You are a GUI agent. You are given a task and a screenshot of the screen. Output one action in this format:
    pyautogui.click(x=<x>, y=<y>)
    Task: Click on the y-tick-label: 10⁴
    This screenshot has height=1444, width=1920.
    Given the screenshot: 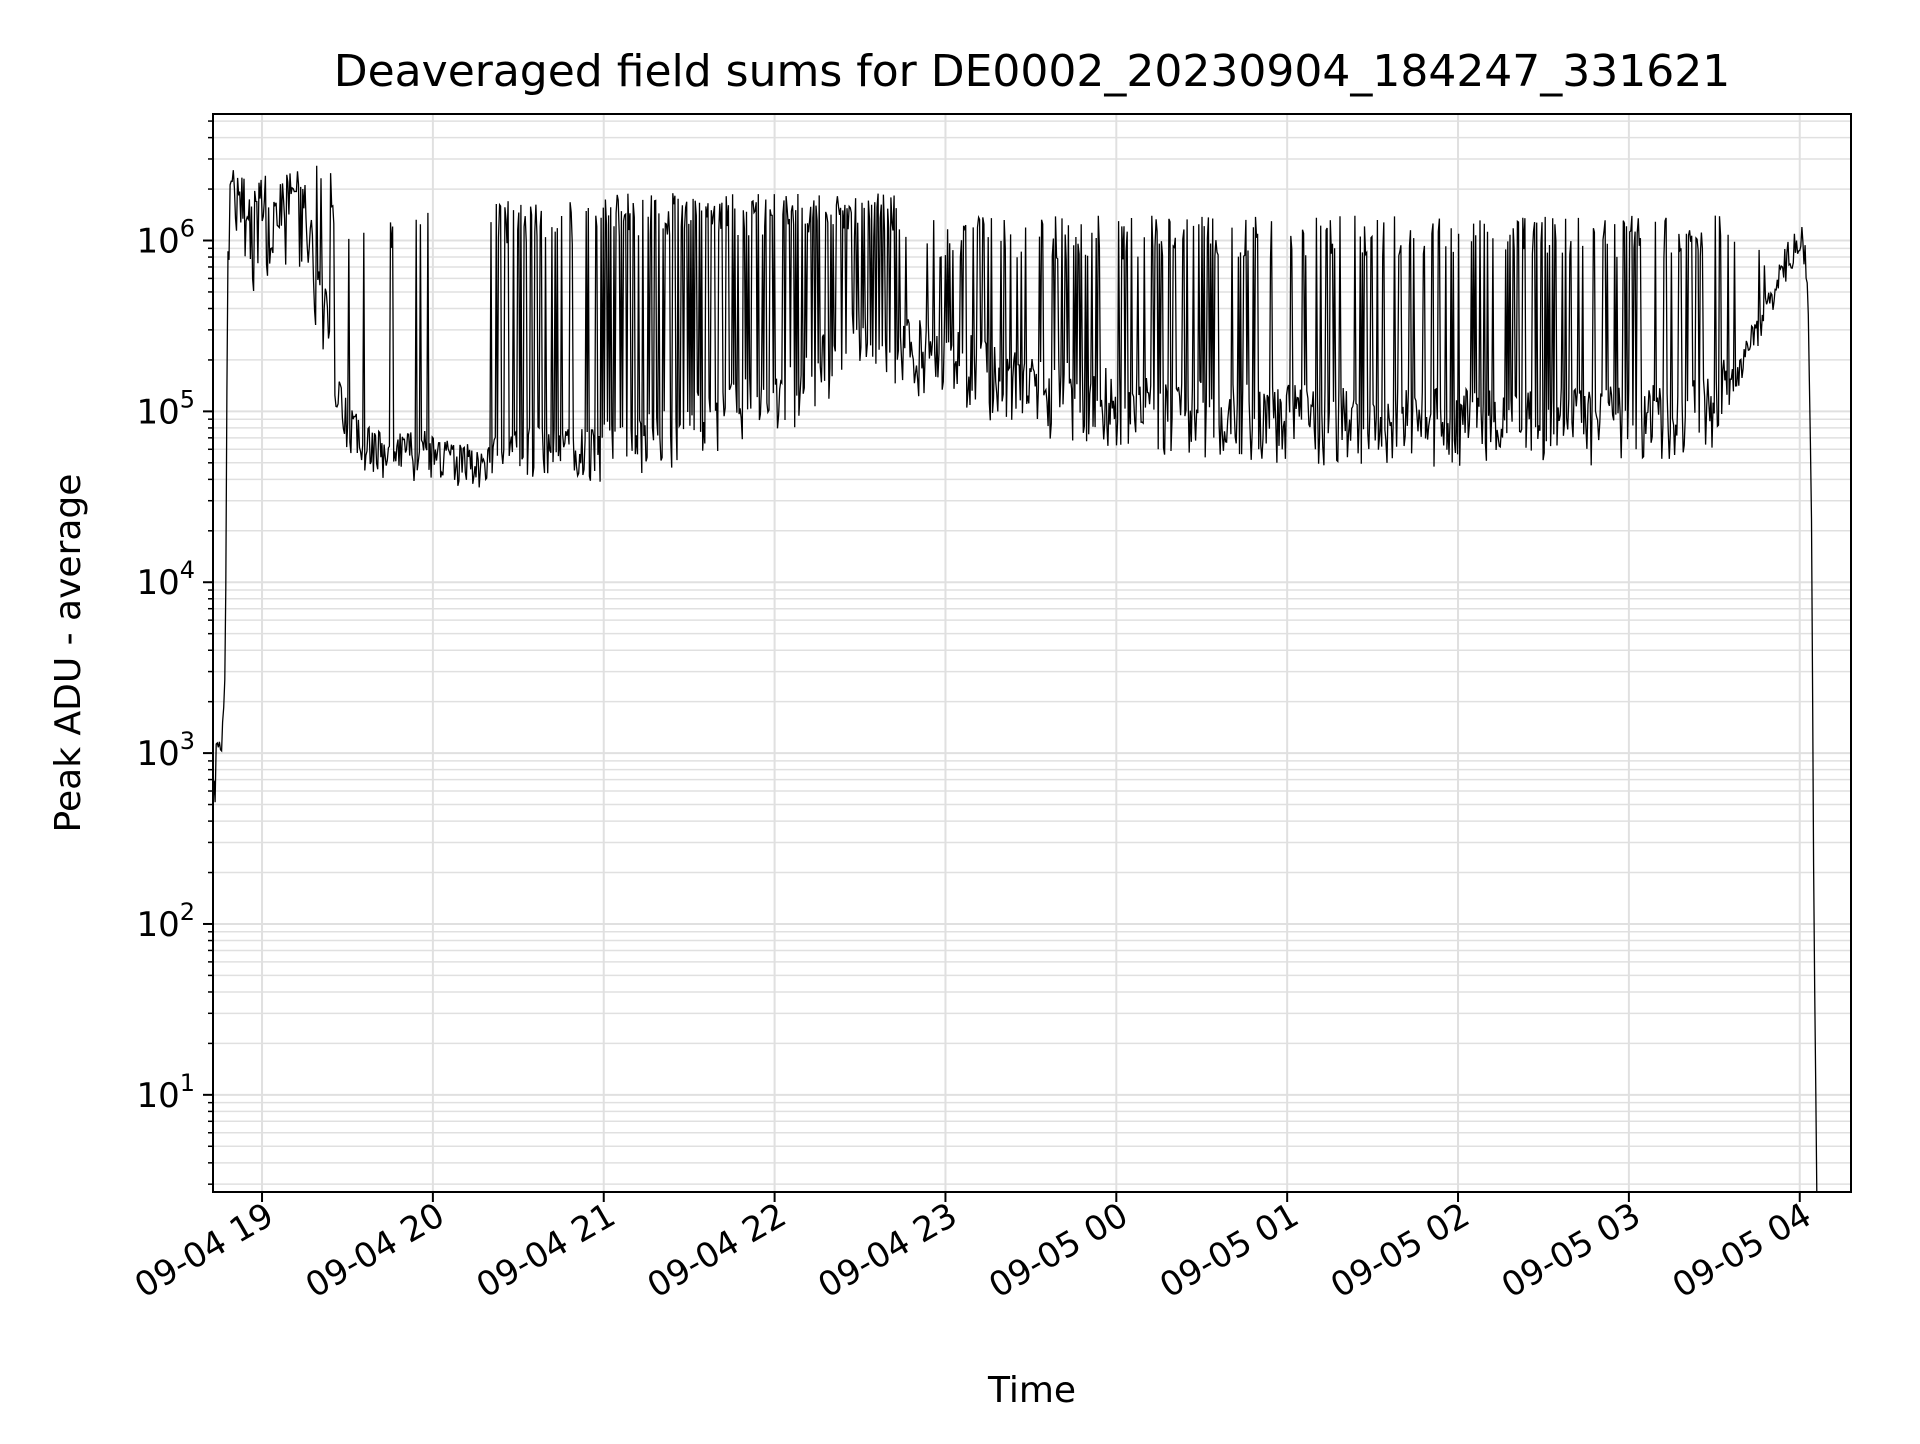 What is the action you would take?
    pyautogui.click(x=165, y=579)
    